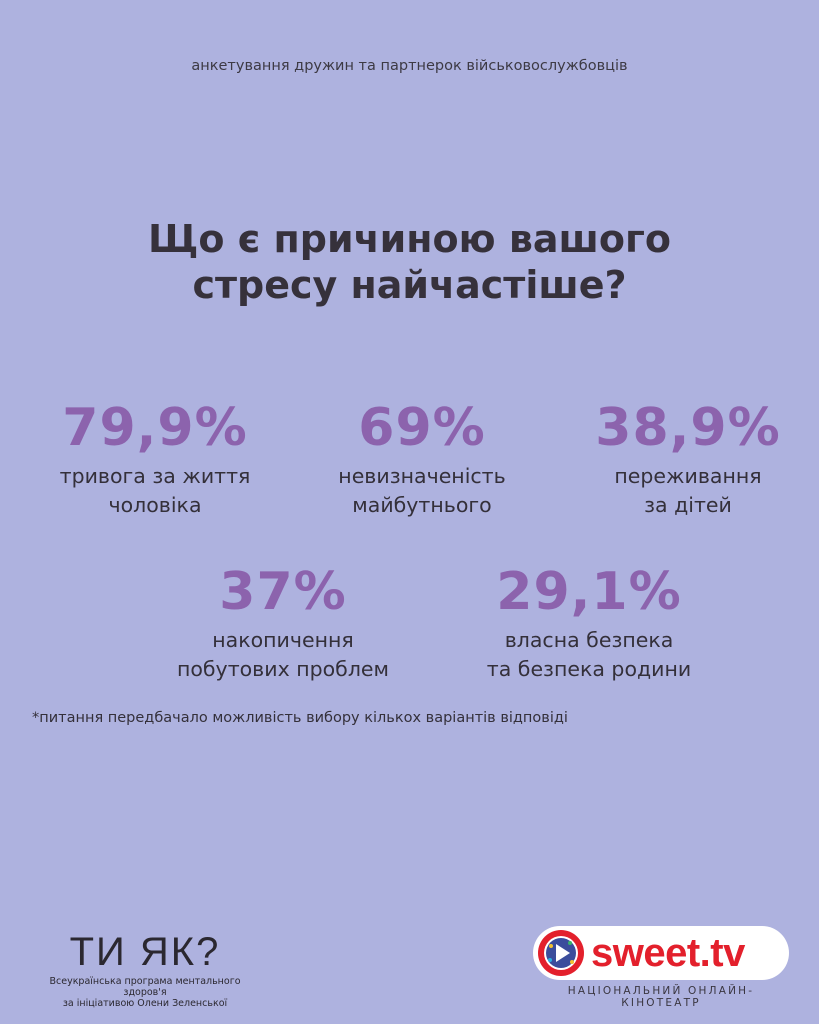  I want to click on stat-label-line: накопичення, so click(283, 640).